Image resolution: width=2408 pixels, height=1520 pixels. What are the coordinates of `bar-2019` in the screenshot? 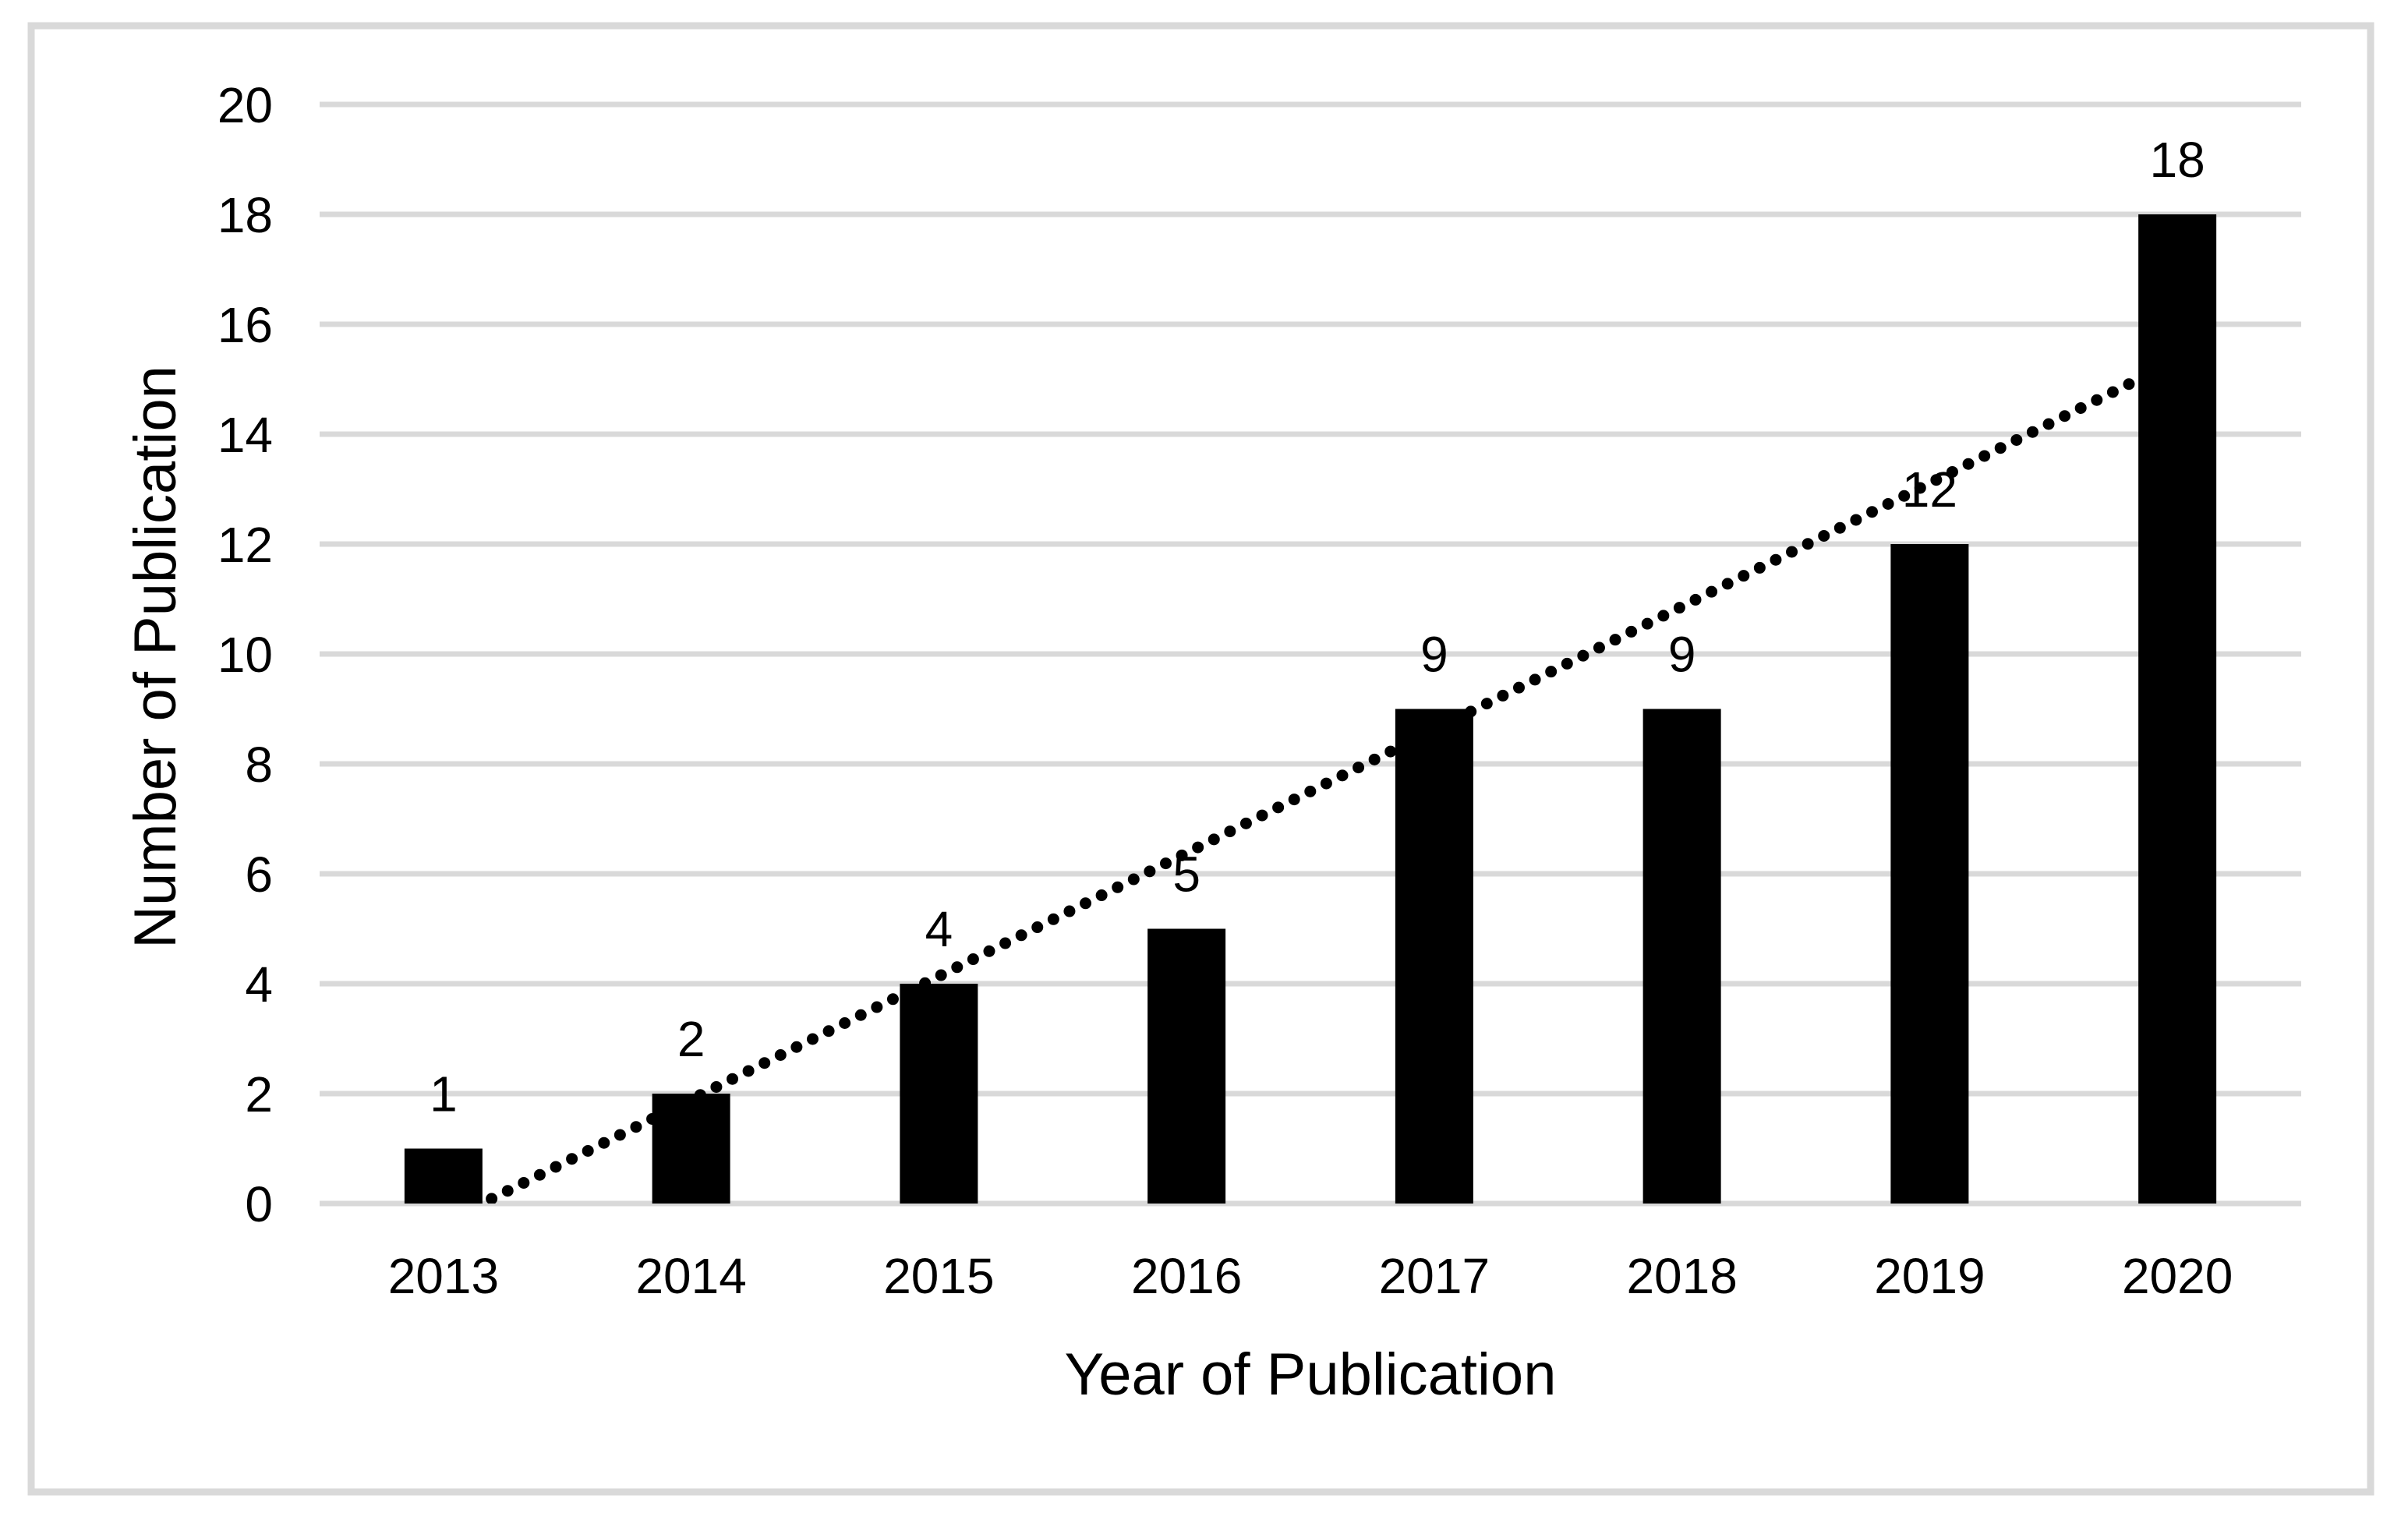 It's located at (1930, 874).